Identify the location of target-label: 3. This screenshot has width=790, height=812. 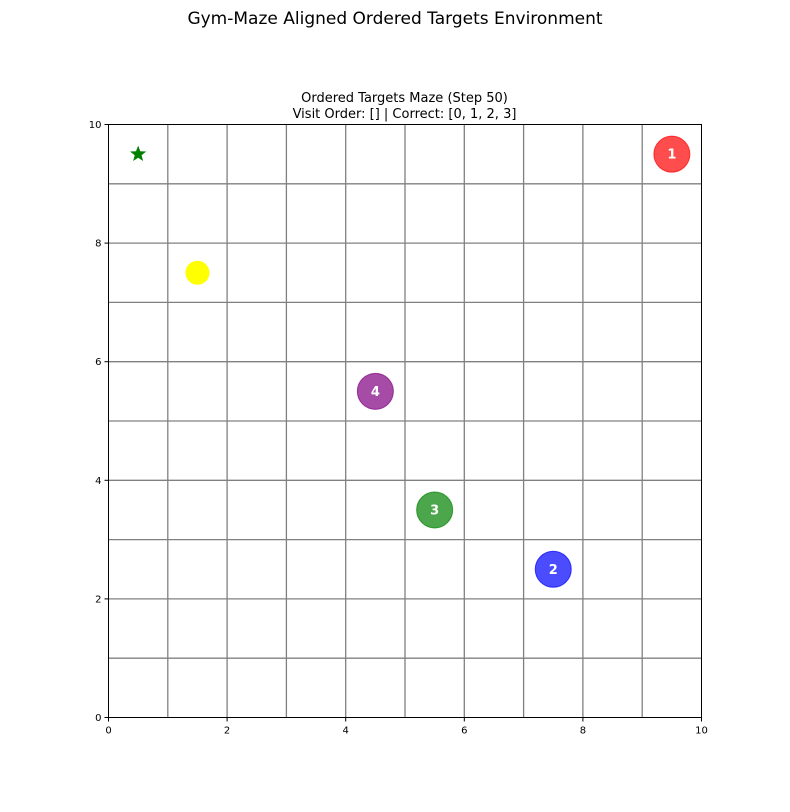
(434, 510).